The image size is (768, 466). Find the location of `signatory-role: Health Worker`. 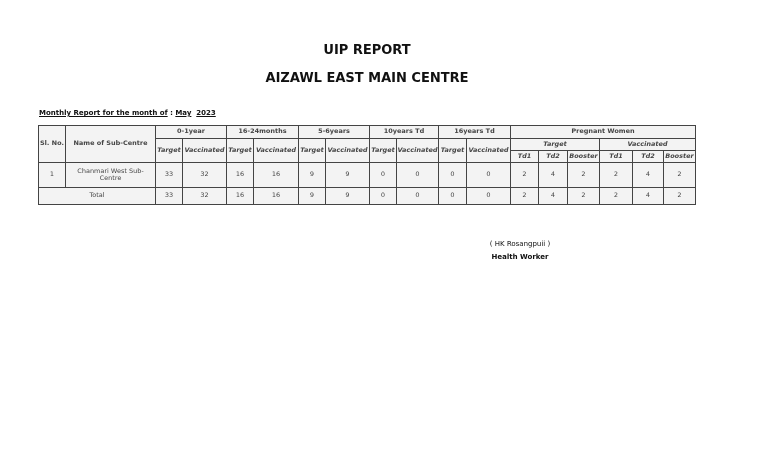

signatory-role: Health Worker is located at coordinates (520, 257).